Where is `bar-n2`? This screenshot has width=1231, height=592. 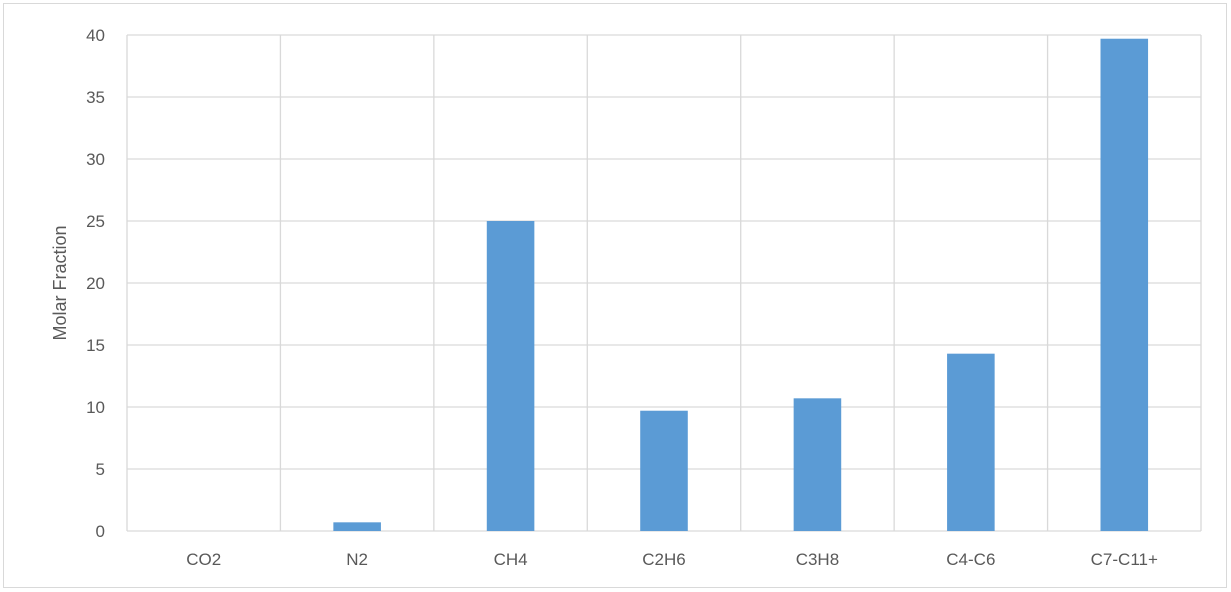
bar-n2 is located at coordinates (357, 526).